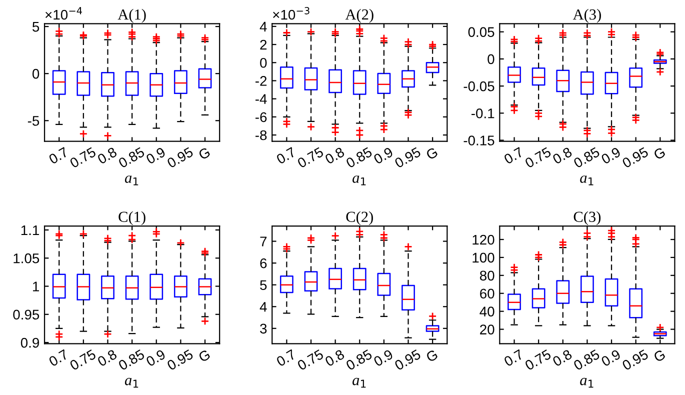  Describe the element at coordinates (359, 15) in the screenshot. I see `chart-title: A(2)` at that location.